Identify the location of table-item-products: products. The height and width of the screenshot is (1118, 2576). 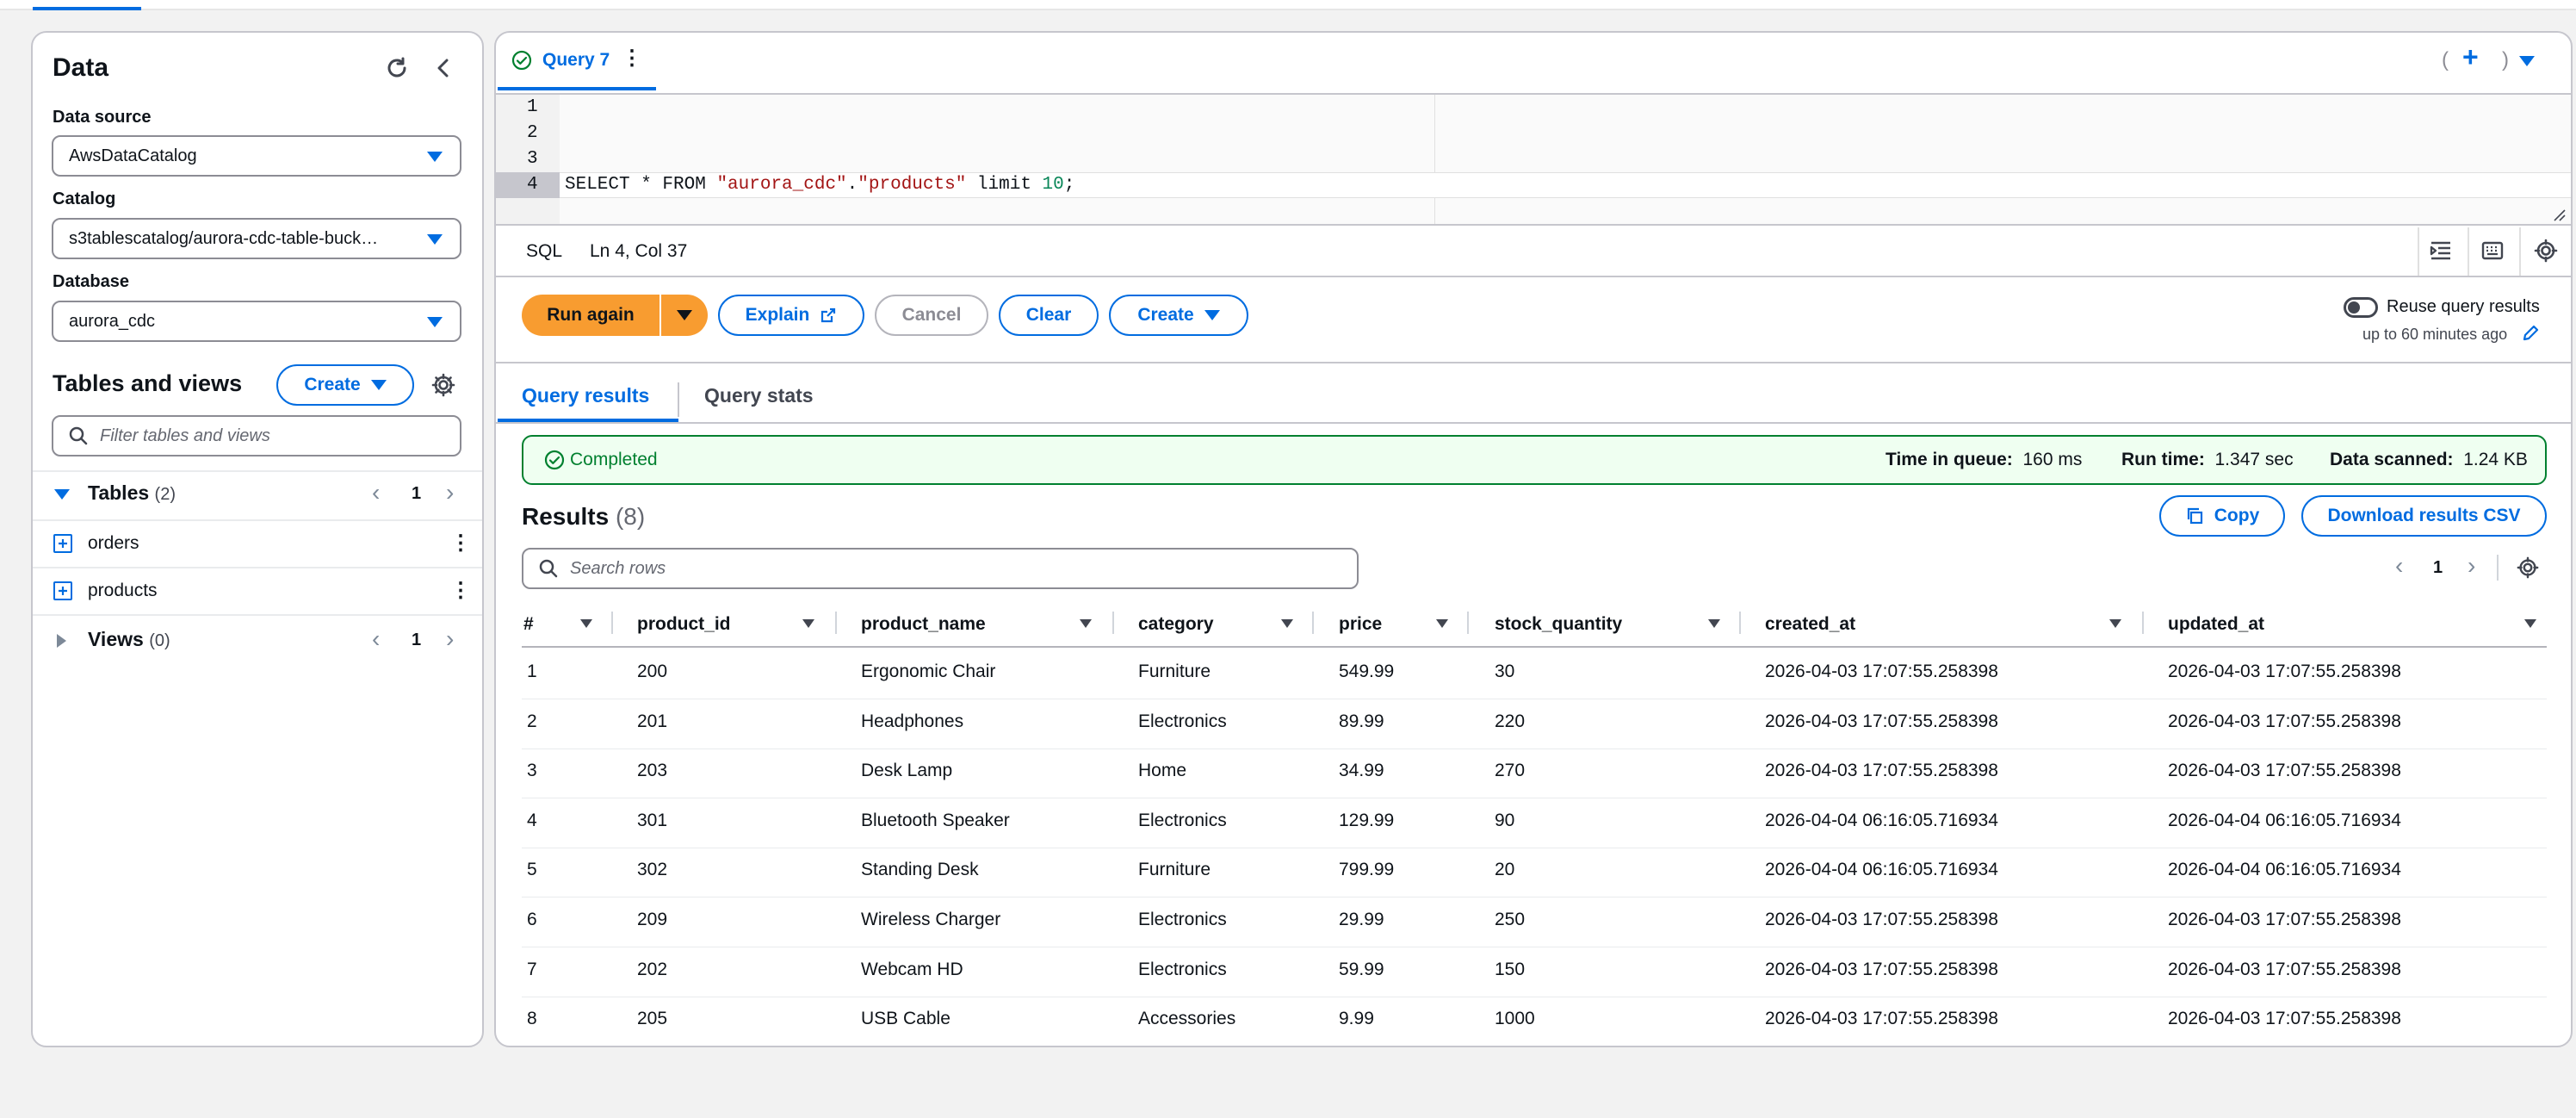
(123, 590).